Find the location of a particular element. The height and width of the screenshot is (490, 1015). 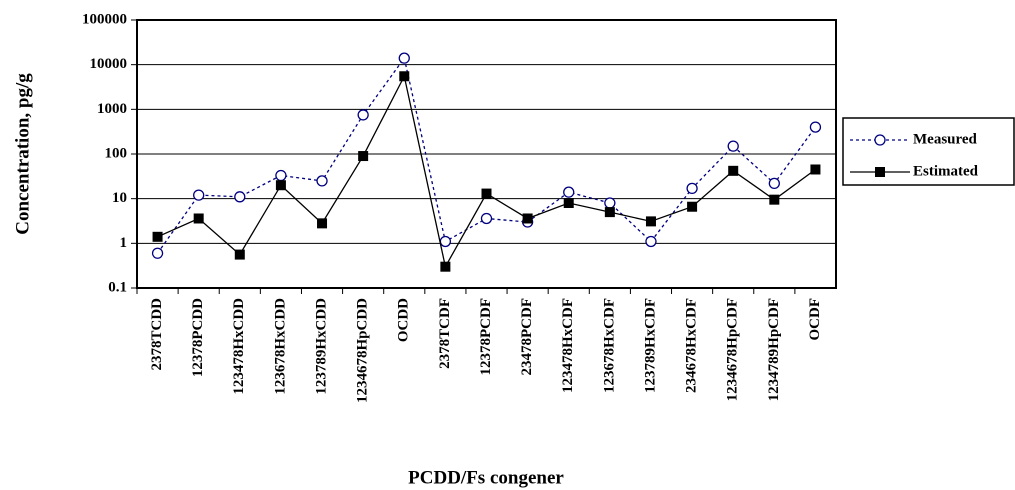

x-tick-label: 123789HxCDF is located at coordinates (650, 345).